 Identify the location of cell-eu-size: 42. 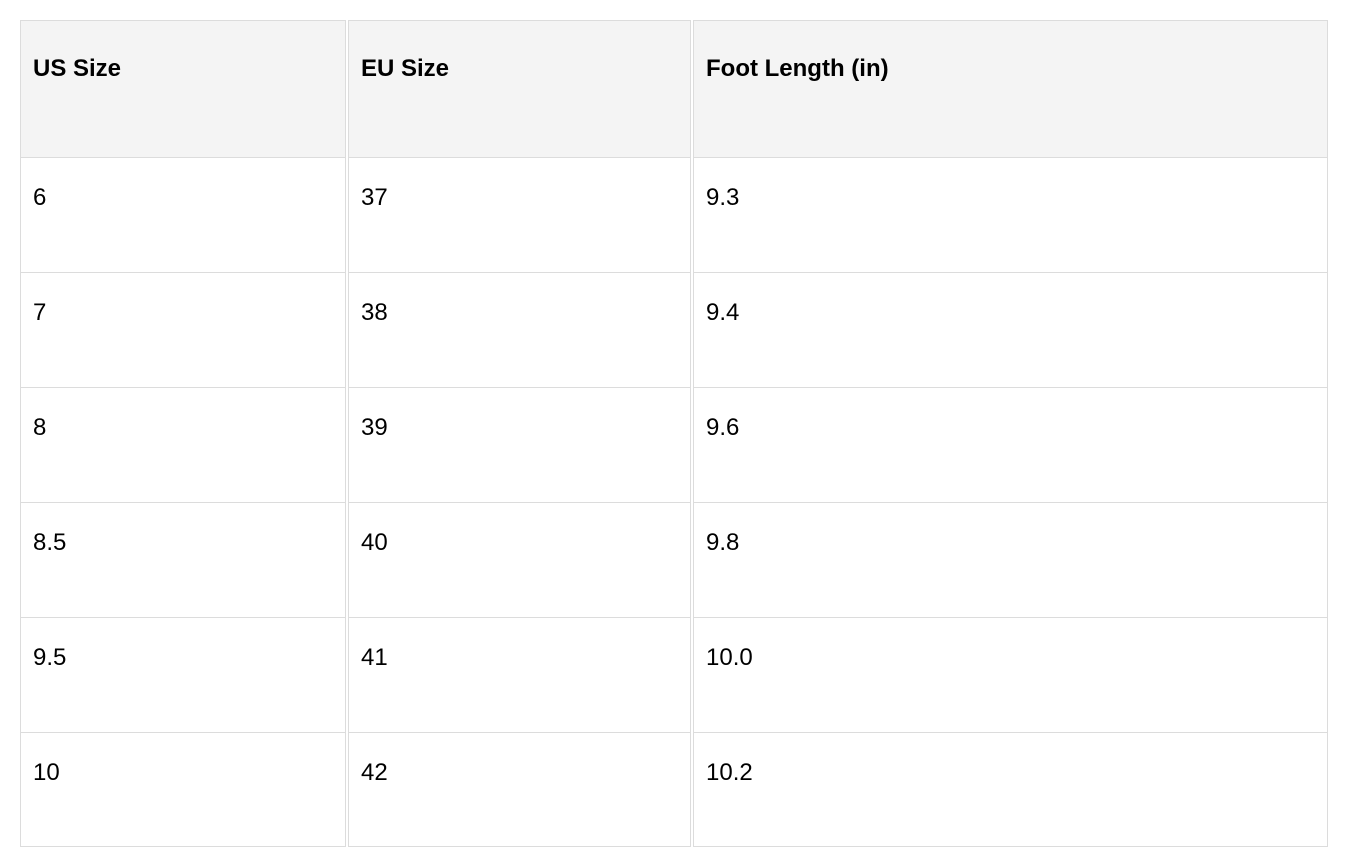
(519, 789).